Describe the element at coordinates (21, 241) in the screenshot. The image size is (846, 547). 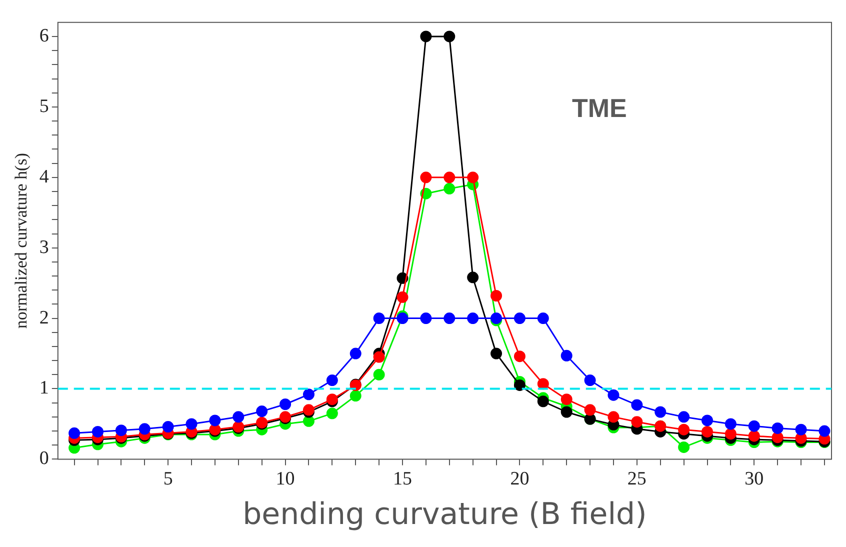
I see `y-axis-title: normalized curvature h(s)` at that location.